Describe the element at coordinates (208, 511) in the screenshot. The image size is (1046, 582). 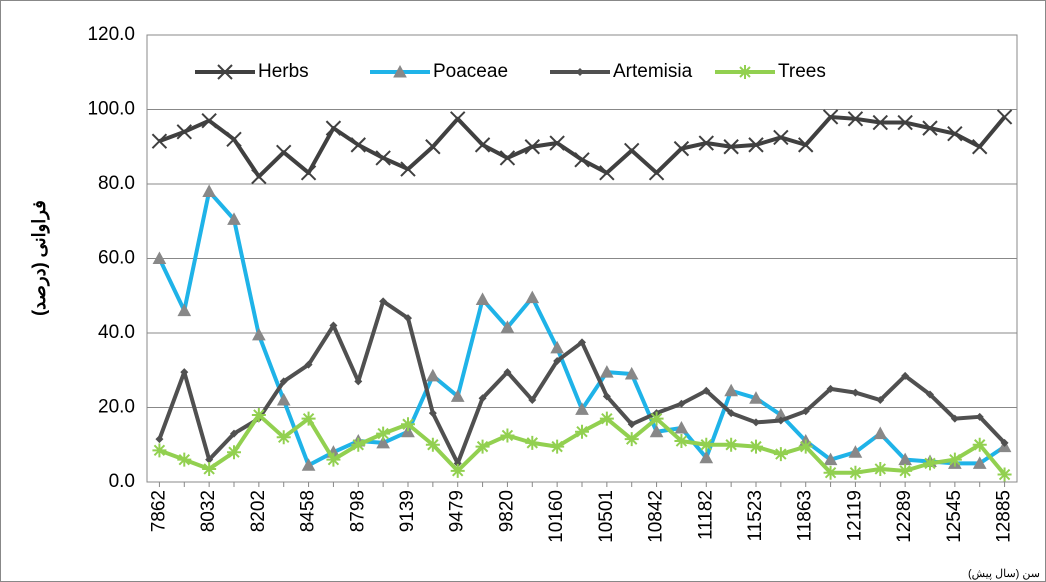
I see `x-tick-label: 8032` at that location.